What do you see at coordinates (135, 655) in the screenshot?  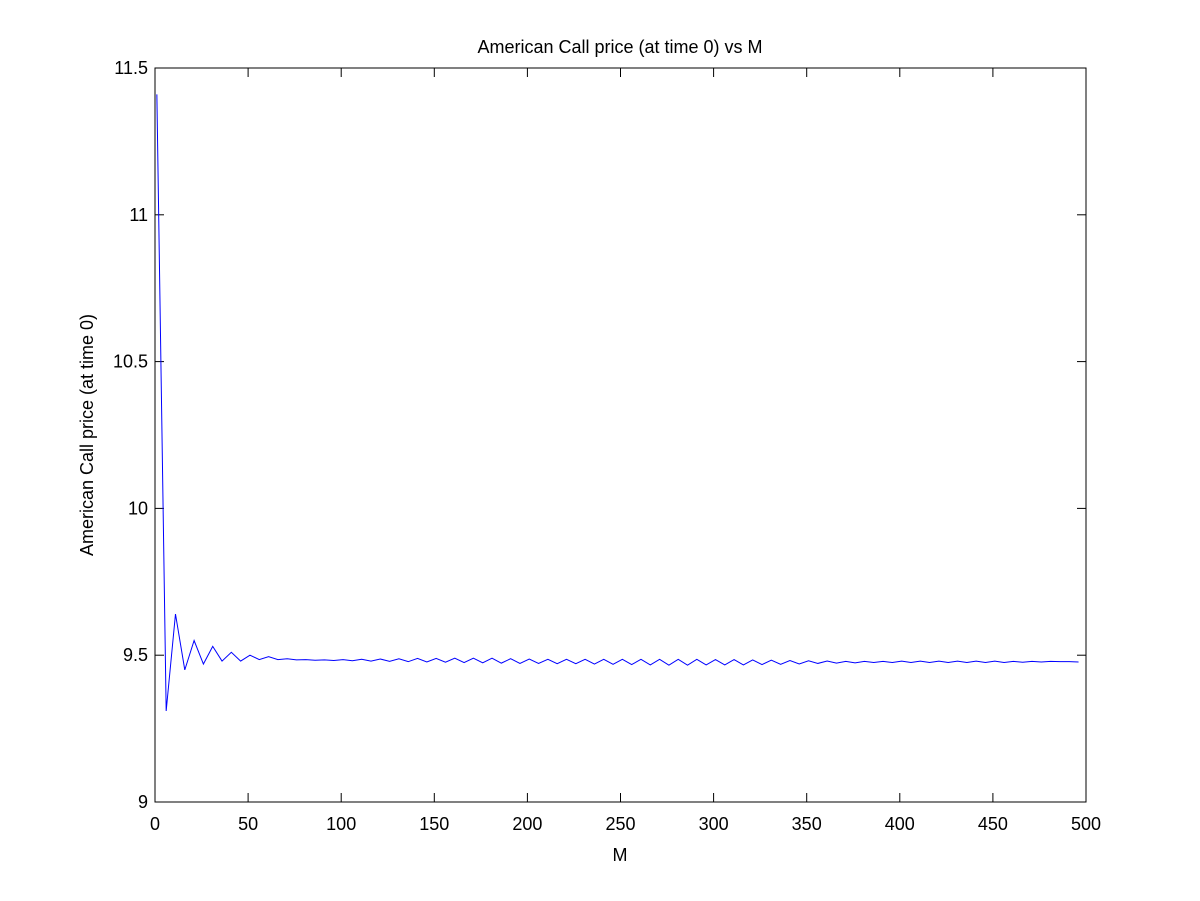 I see `y-tick-label: 9.5` at bounding box center [135, 655].